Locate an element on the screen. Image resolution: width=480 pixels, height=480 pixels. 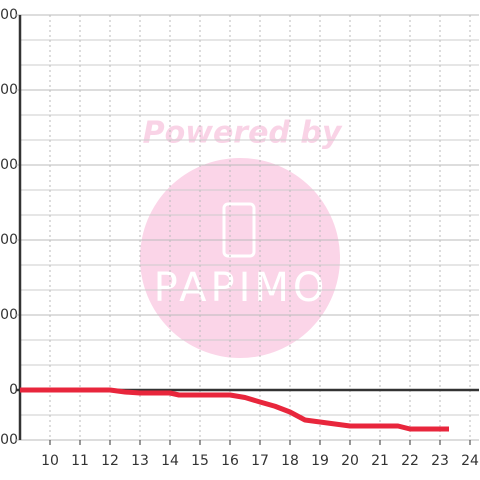
x-tick-label: 15 is located at coordinates (200, 461).